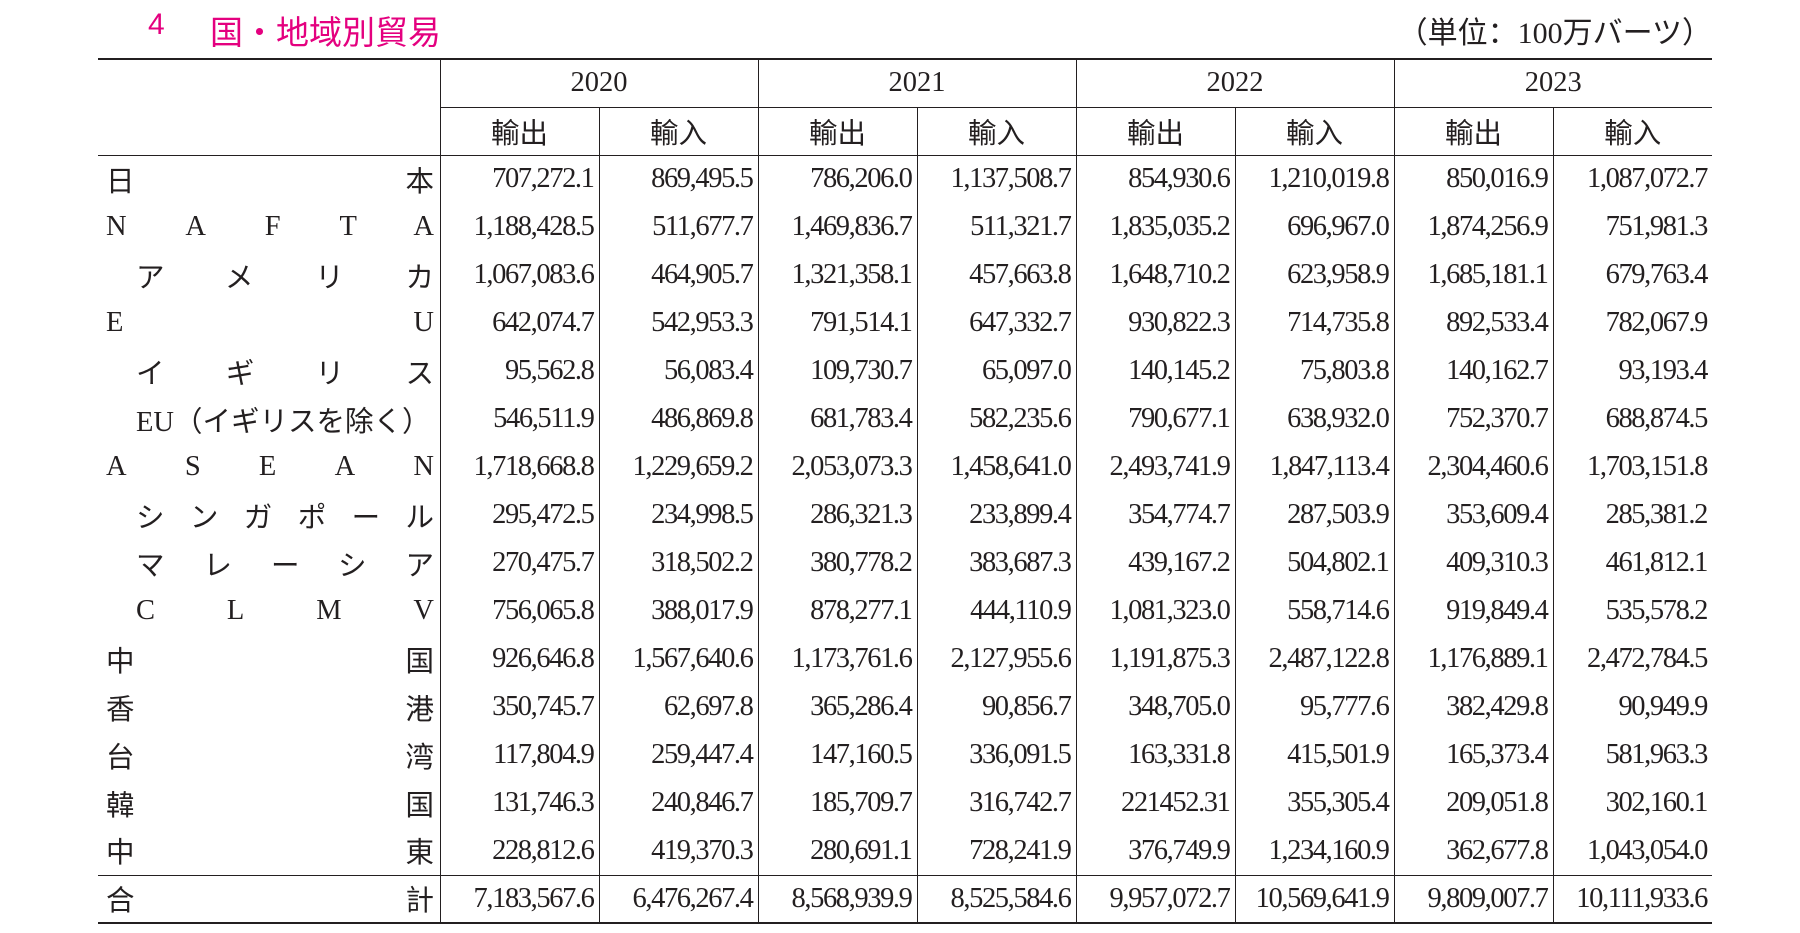 The height and width of the screenshot is (933, 1800). Describe the element at coordinates (598, 83) in the screenshot. I see `year-header: 2020` at that location.